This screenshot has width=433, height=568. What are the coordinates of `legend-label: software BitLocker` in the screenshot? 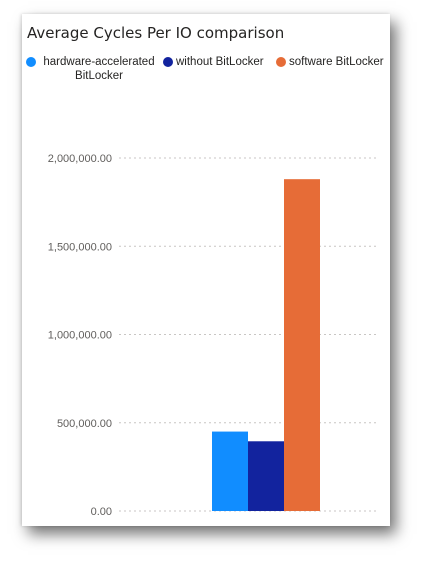 It's located at (336, 62).